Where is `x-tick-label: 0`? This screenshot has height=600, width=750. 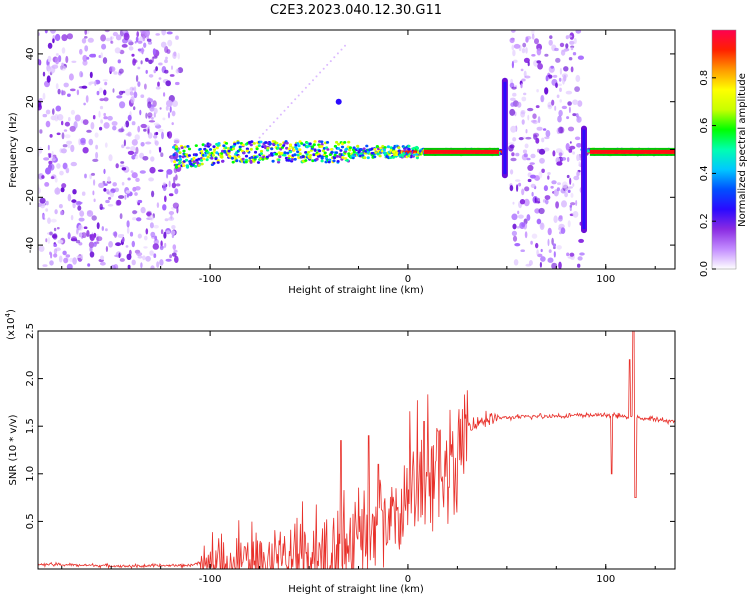 x-tick-label: 0 is located at coordinates (408, 279).